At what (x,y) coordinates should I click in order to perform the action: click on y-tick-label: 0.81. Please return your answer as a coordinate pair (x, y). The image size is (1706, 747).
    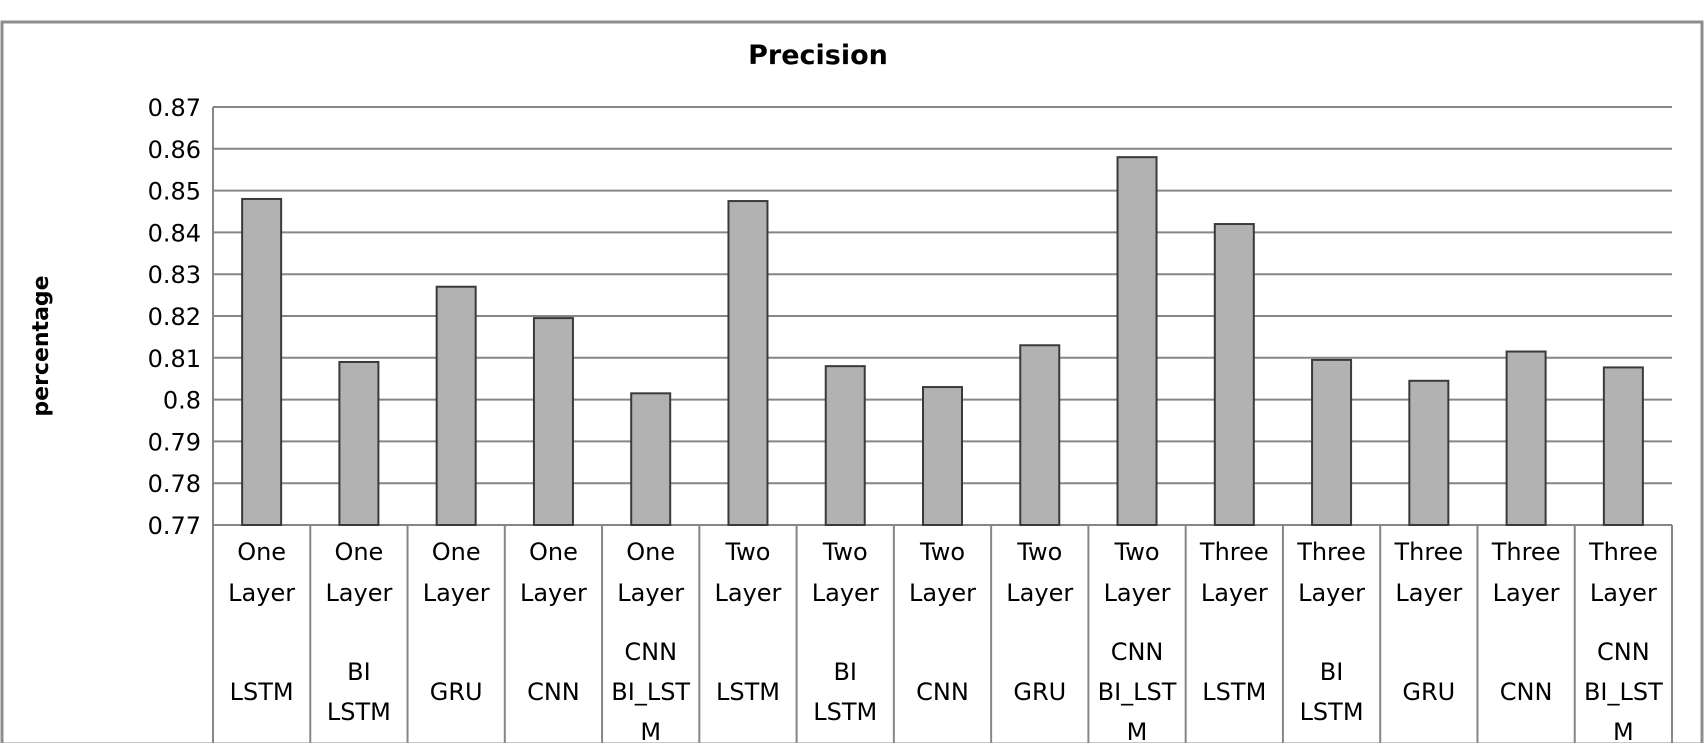
    Looking at the image, I should click on (174, 359).